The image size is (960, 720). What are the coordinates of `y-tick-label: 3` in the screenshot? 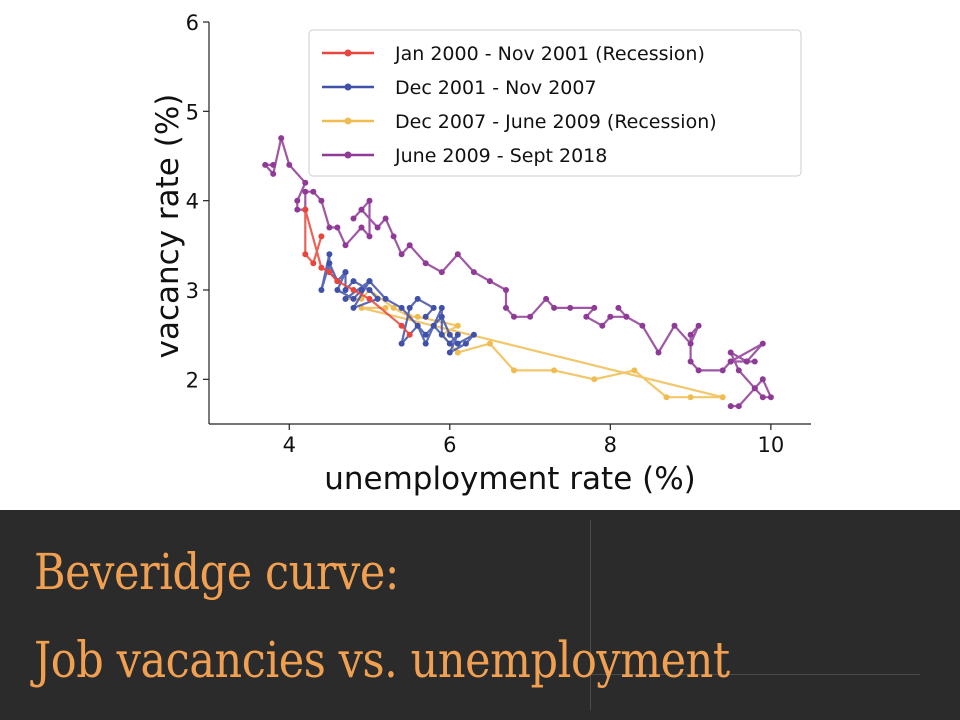 It's located at (192, 291).